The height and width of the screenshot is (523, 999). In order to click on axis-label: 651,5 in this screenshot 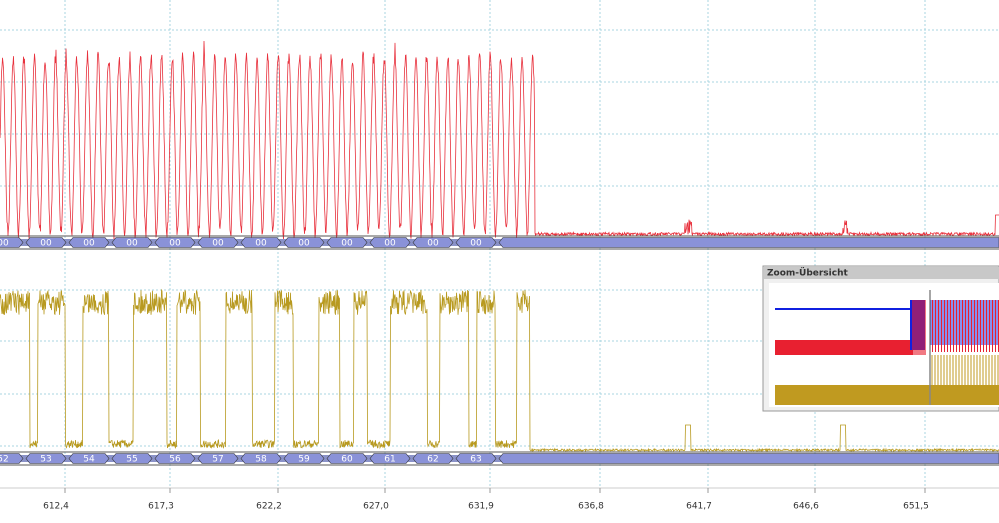, I will do `click(916, 507)`.